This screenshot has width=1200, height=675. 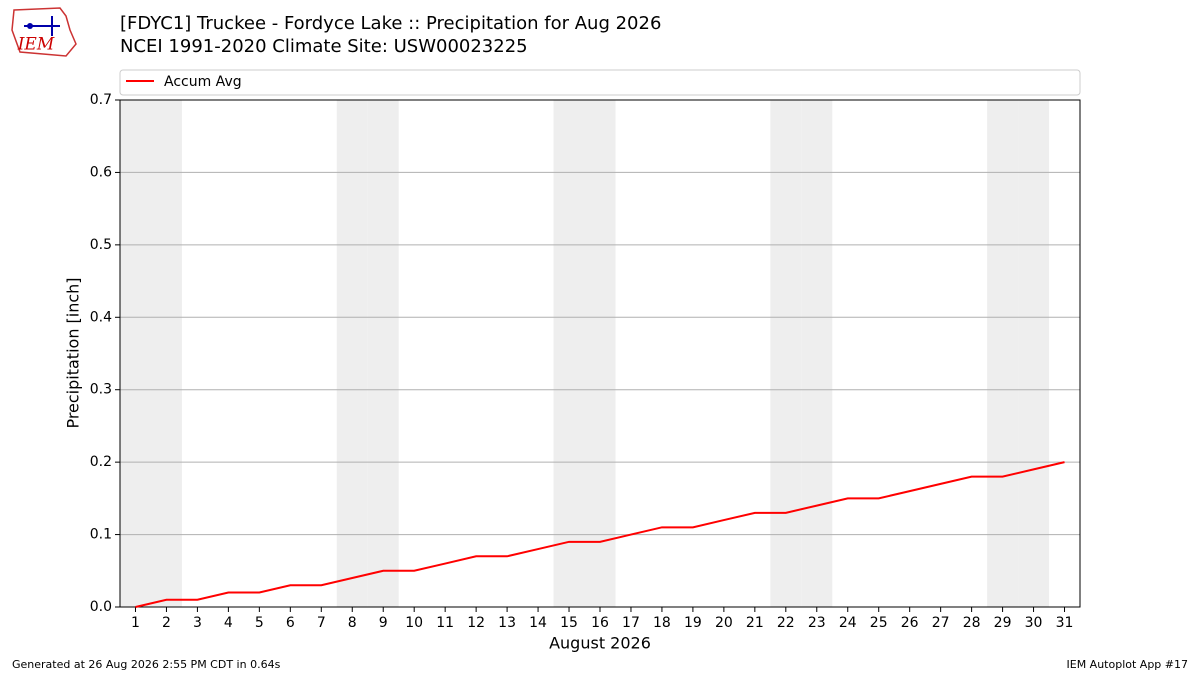 What do you see at coordinates (166, 623) in the screenshot?
I see `x-tick-label: 2` at bounding box center [166, 623].